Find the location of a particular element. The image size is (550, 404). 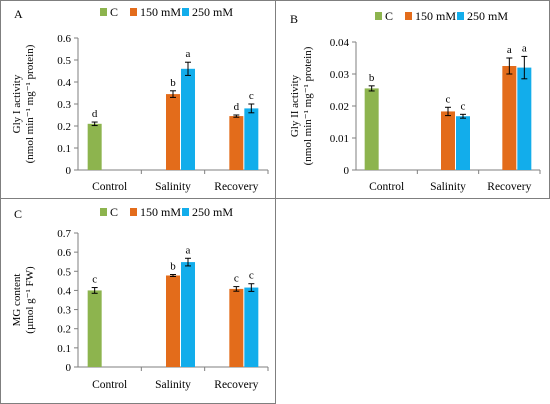

y-axis-label: Gly II activity(nmol min⁻¹ mg⁻¹ protein) is located at coordinates (301, 105).